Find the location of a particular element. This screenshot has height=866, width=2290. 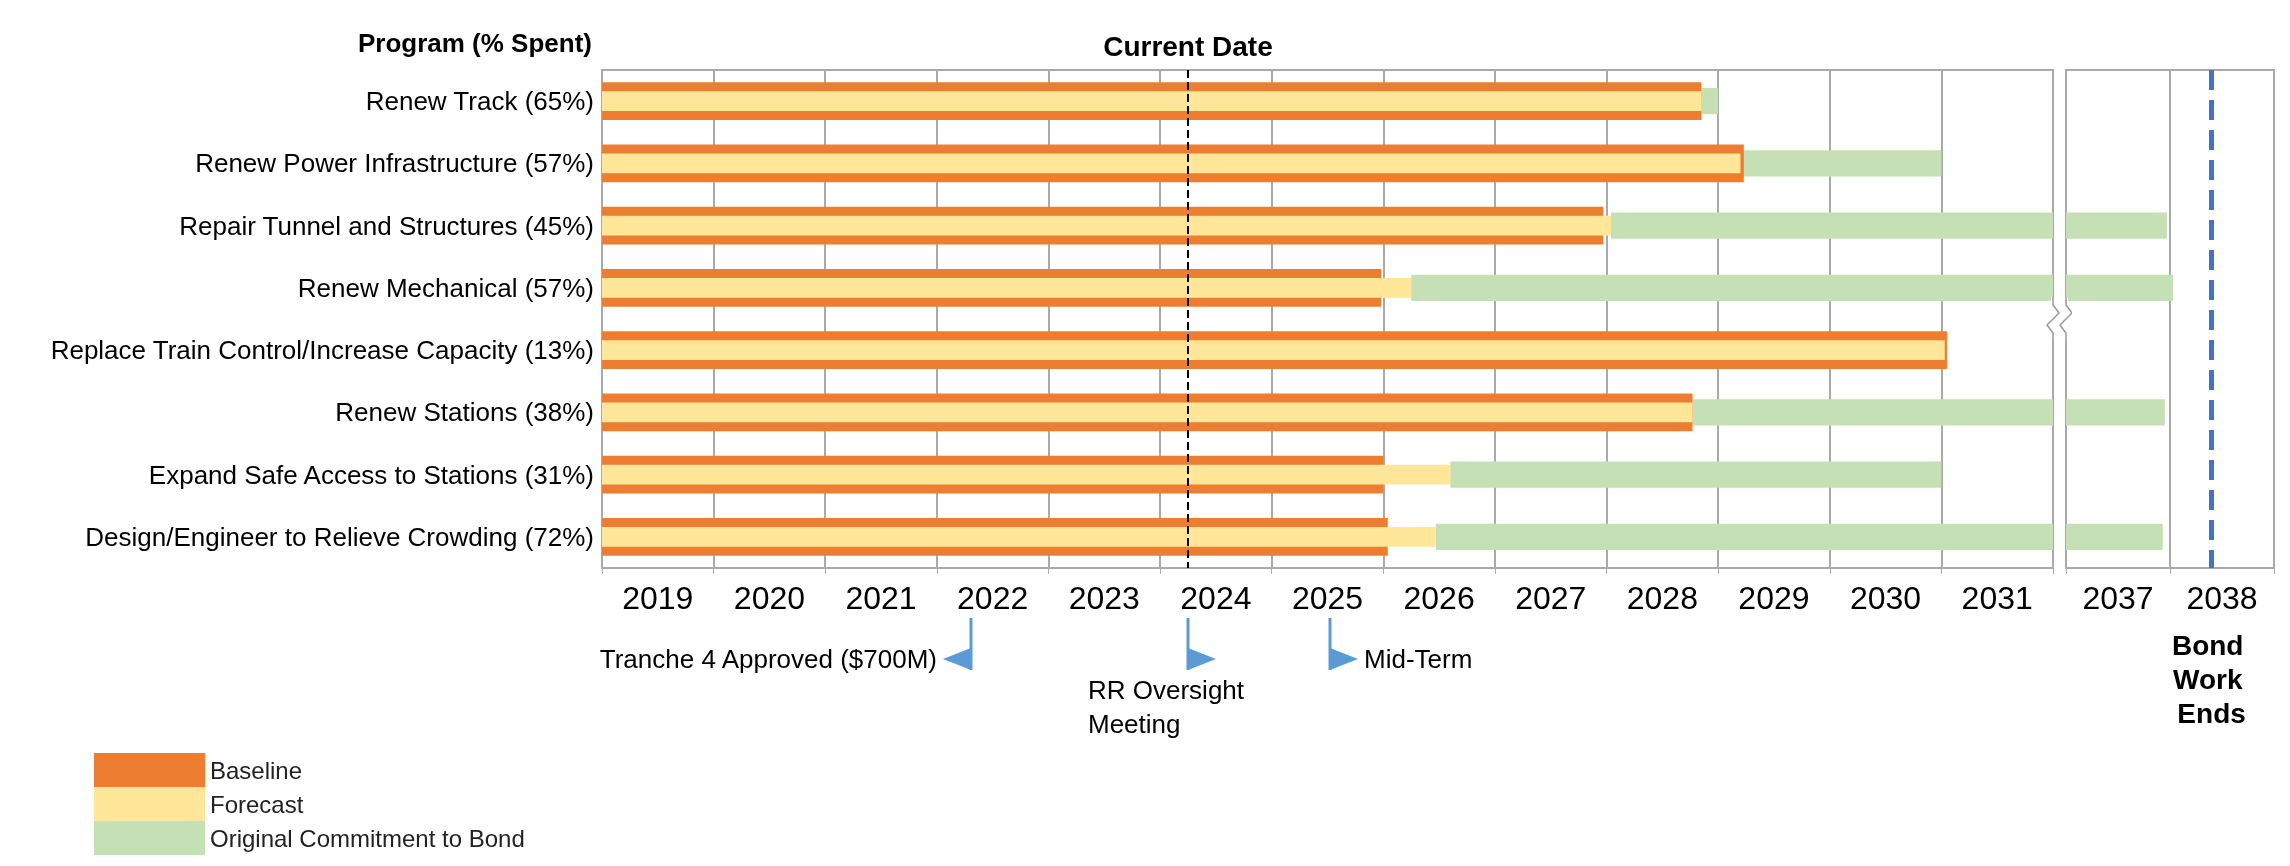

x-tick-label: 2027 is located at coordinates (1551, 598).